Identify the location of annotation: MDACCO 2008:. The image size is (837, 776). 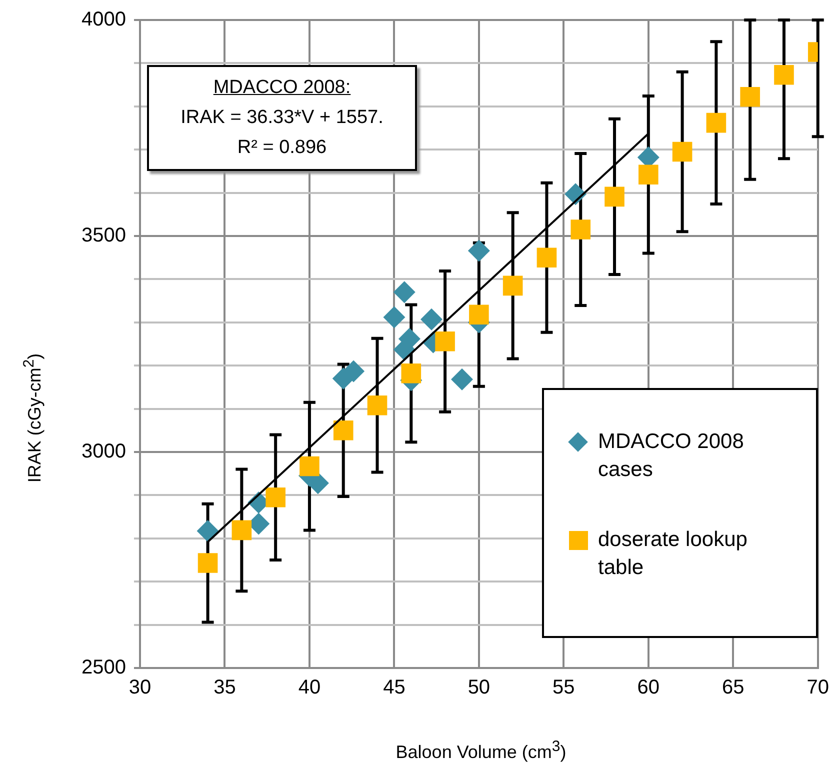
(282, 88).